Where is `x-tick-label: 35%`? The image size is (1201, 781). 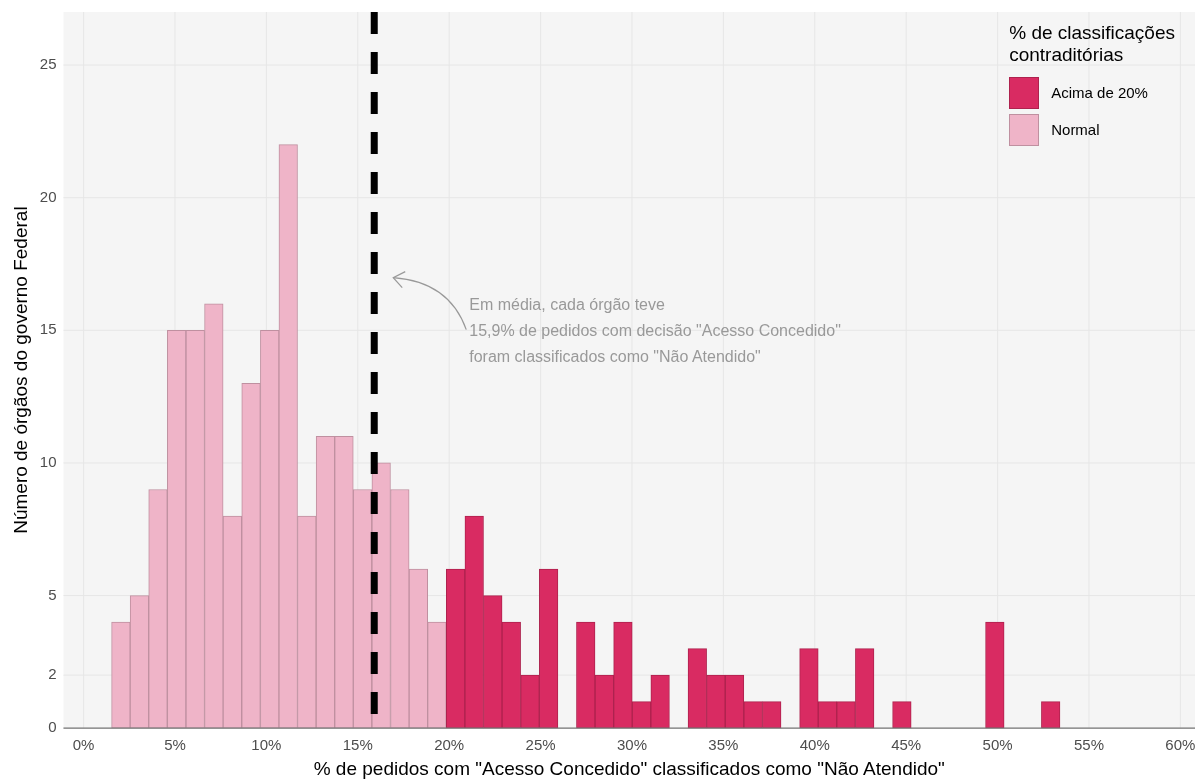 x-tick-label: 35% is located at coordinates (723, 745).